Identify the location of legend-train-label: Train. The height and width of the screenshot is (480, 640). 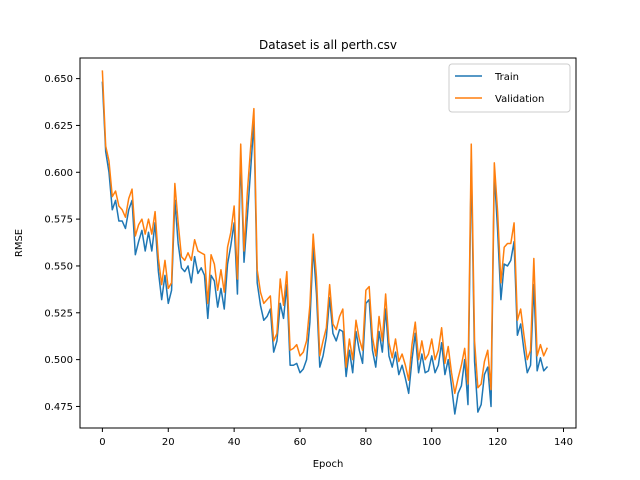
(506, 77).